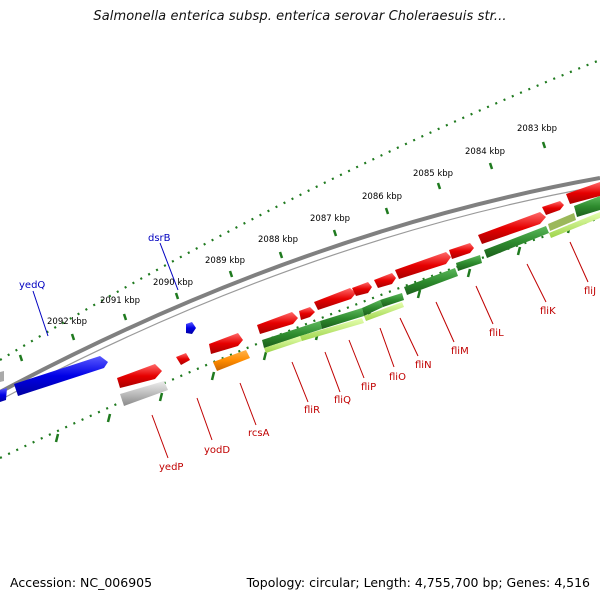  What do you see at coordinates (278, 240) in the screenshot?
I see `scale-label: 2088 kbp` at bounding box center [278, 240].